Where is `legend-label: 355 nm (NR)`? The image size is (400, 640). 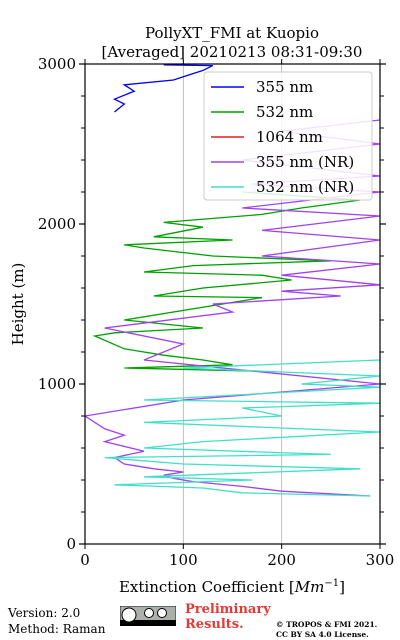 legend-label: 355 nm (NR) is located at coordinates (305, 162).